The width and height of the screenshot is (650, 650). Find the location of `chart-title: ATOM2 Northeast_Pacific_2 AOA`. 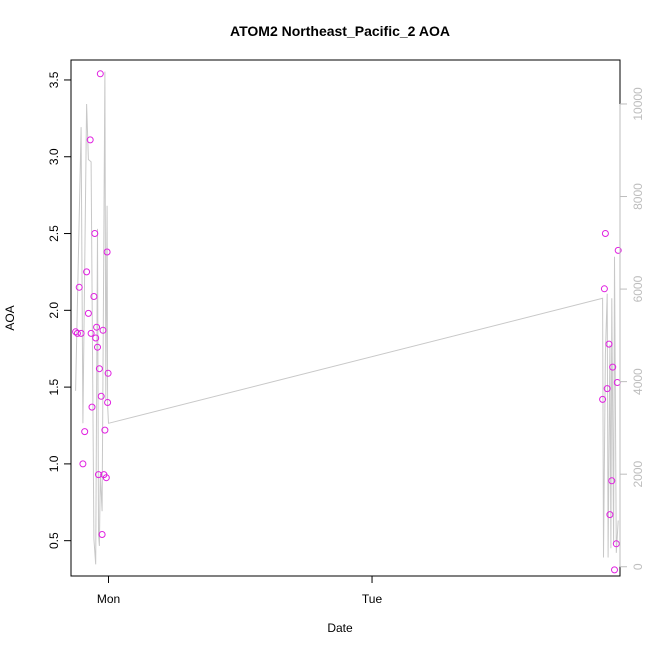

chart-title: ATOM2 Northeast_Pacific_2 AOA is located at coordinates (340, 31).